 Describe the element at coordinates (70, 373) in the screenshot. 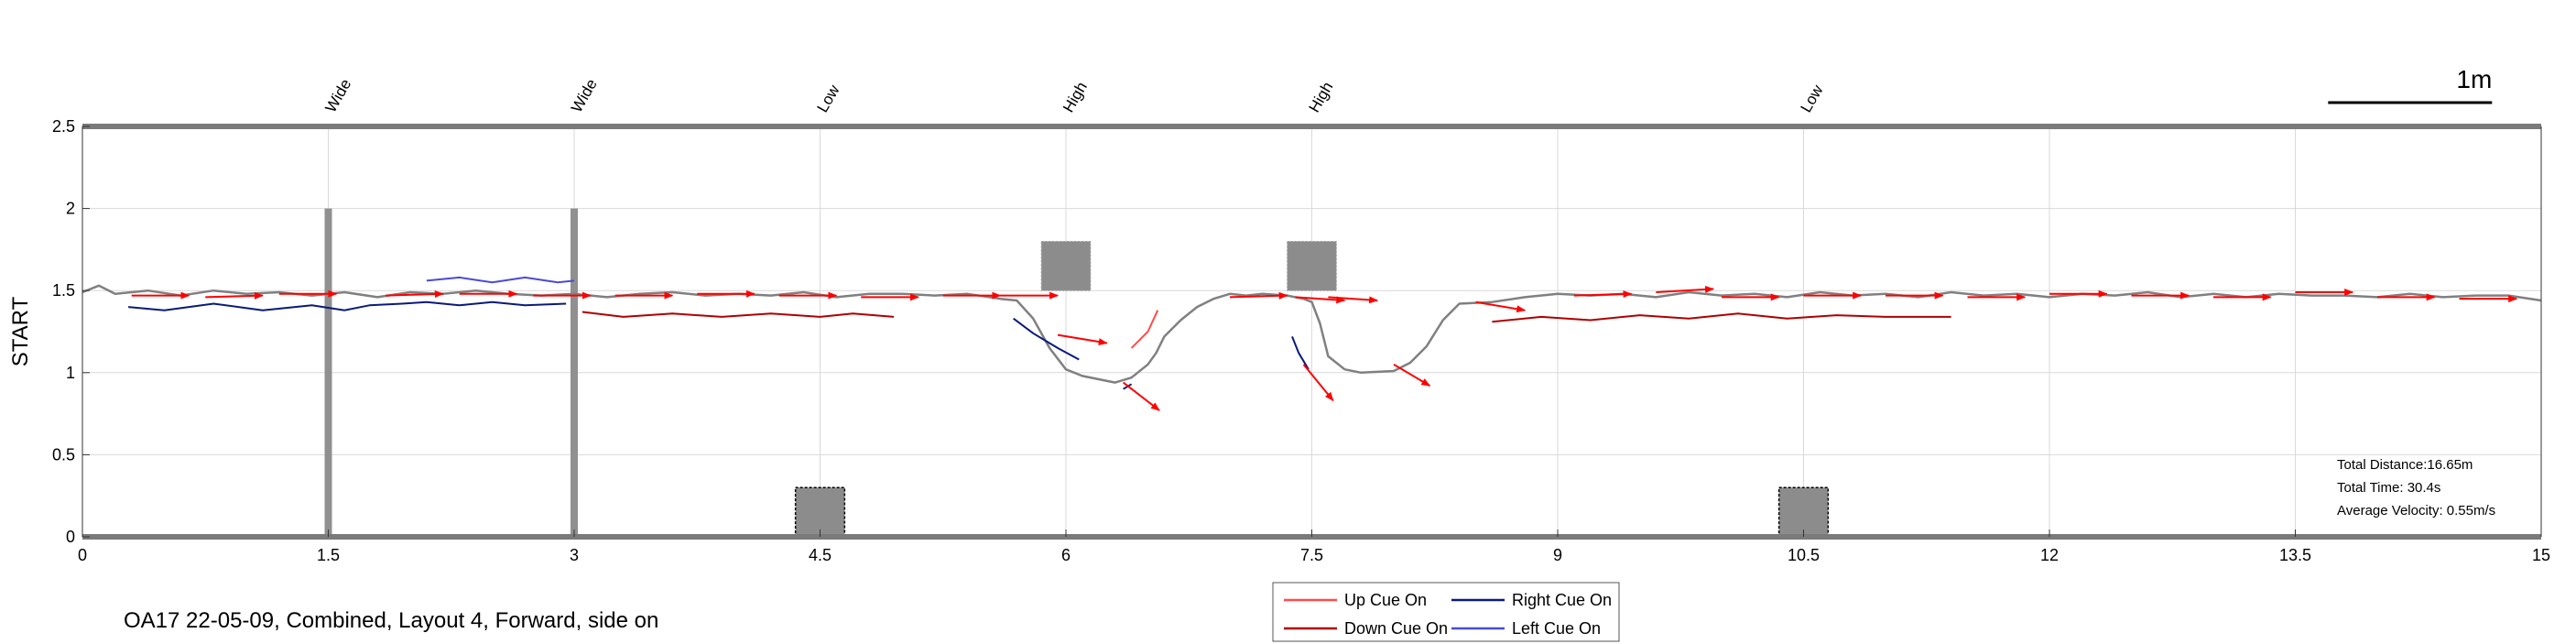

I see `y-tick-label: 1` at that location.